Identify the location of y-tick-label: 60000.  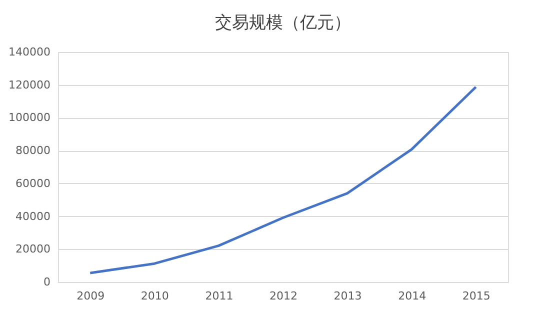
(33, 183).